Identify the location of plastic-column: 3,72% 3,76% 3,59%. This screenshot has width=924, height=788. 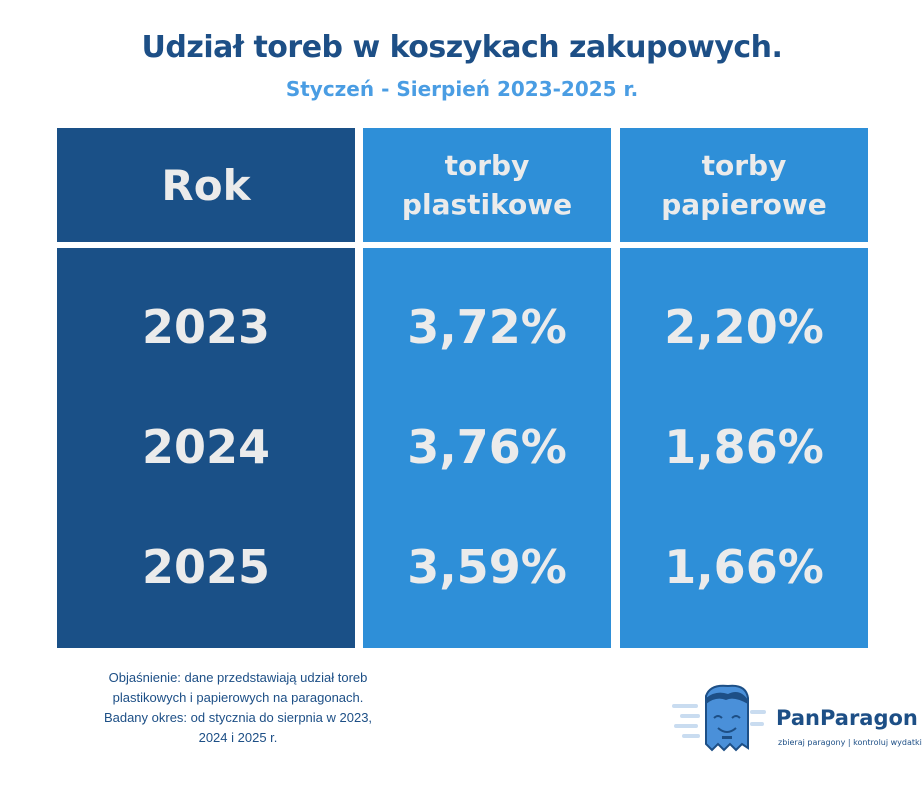
(487, 448).